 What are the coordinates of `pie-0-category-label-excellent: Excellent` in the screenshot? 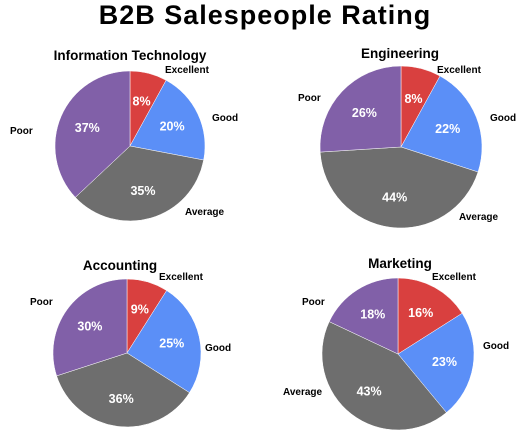 It's located at (187, 70).